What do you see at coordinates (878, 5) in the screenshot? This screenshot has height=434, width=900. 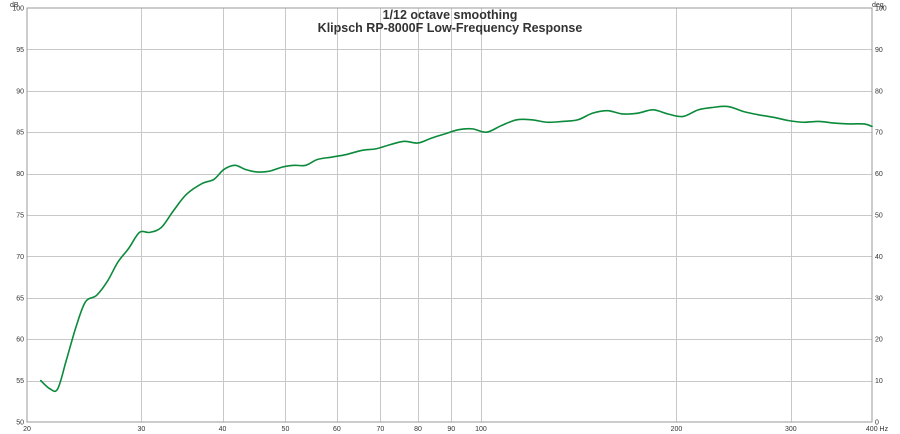 I see `y-axis-unit-right: deg` at bounding box center [878, 5].